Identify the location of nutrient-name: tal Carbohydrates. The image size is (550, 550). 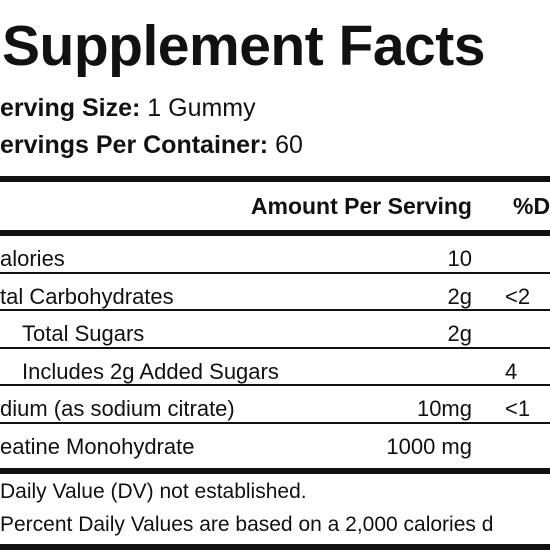
(87, 296).